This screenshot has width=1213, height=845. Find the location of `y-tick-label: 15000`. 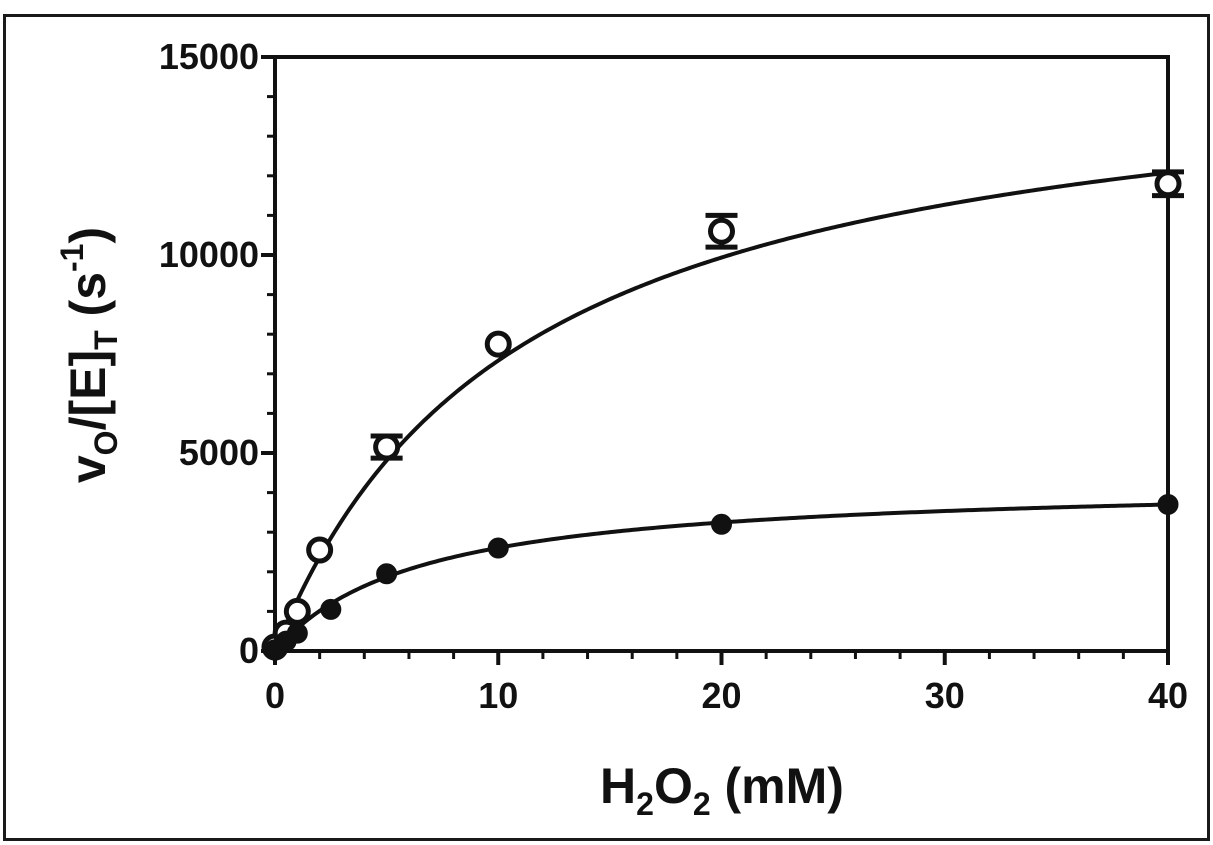

y-tick-label: 15000 is located at coordinates (209, 56).